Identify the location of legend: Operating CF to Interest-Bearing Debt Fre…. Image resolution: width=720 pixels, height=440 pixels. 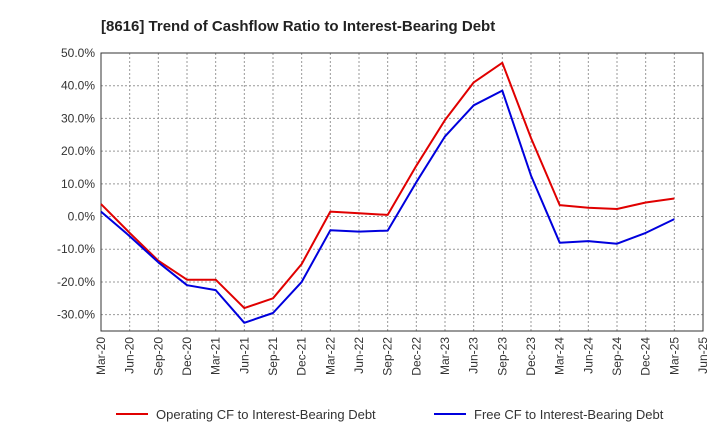
(390, 414).